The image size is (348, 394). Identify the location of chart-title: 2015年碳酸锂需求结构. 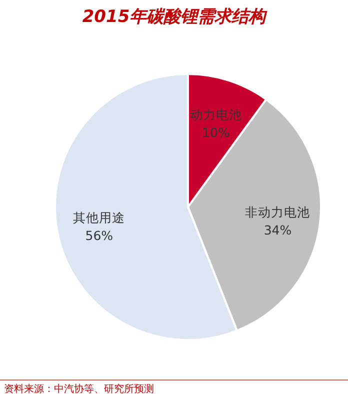
(175, 17).